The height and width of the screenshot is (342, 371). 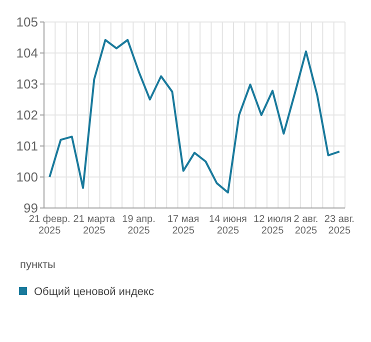 What do you see at coordinates (27, 53) in the screenshot?
I see `y-tick-label: 104` at bounding box center [27, 53].